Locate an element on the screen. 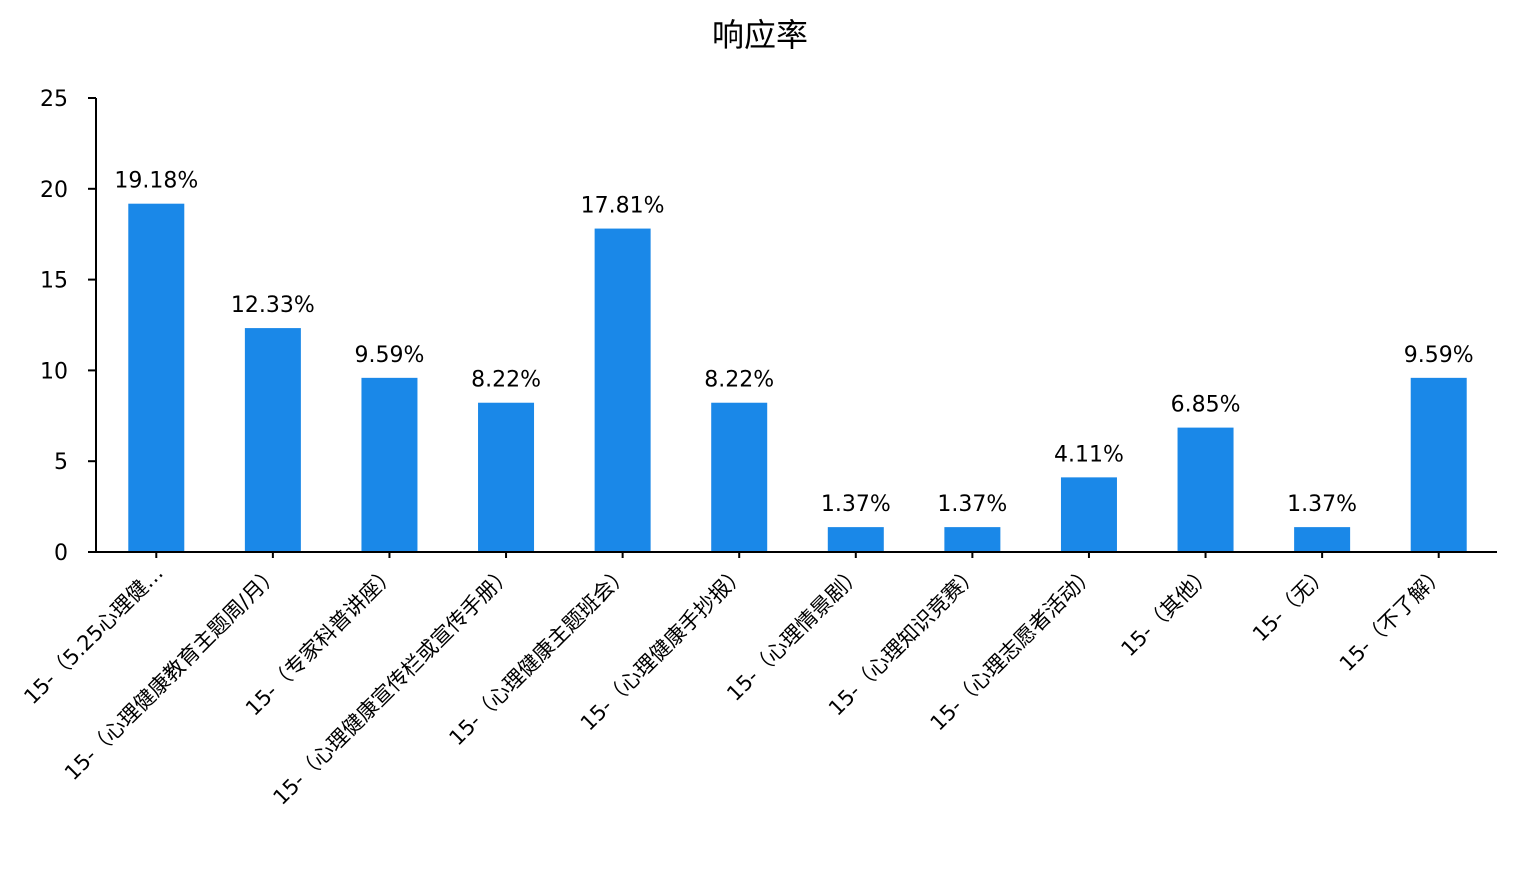 The height and width of the screenshot is (872, 1518). y-tick-label: 5 is located at coordinates (61, 462).